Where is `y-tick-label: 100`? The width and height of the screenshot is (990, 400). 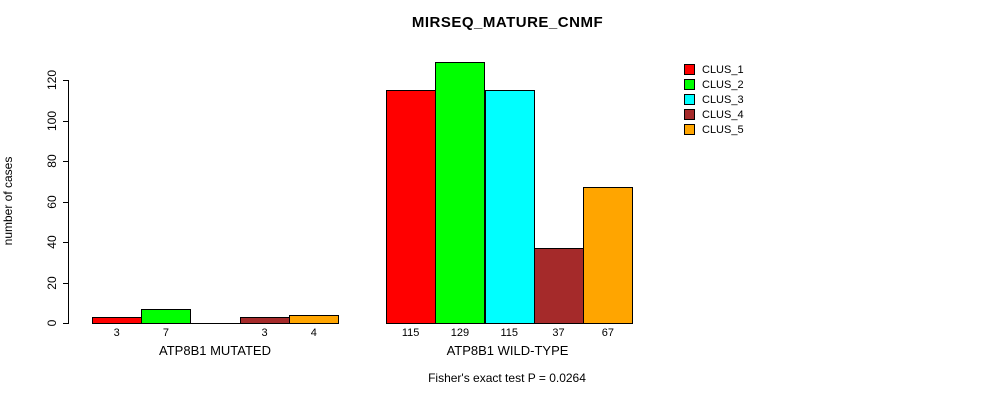 y-tick-label: 100 is located at coordinates (52, 120).